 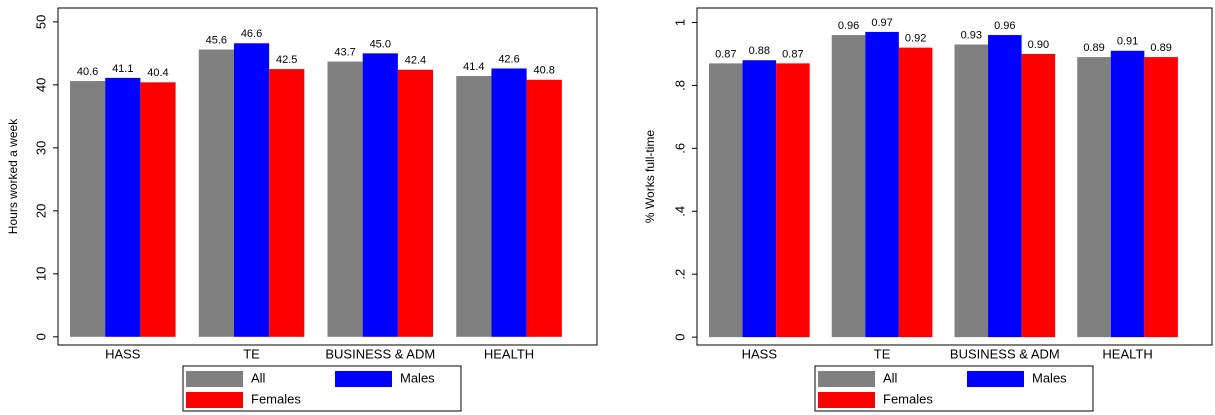 What do you see at coordinates (380, 44) in the screenshot?
I see `value-label: 45.0` at bounding box center [380, 44].